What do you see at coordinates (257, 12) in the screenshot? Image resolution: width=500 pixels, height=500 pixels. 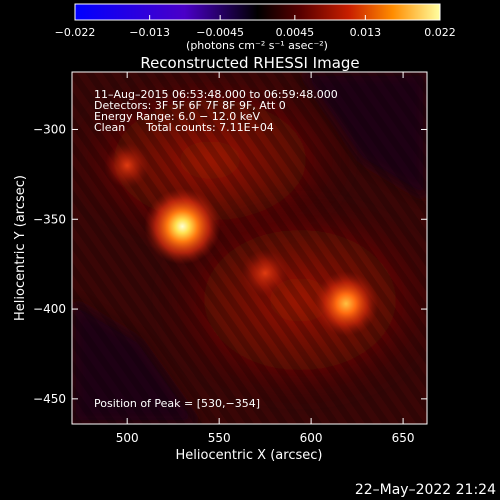 I see `colorbar-gradient` at bounding box center [257, 12].